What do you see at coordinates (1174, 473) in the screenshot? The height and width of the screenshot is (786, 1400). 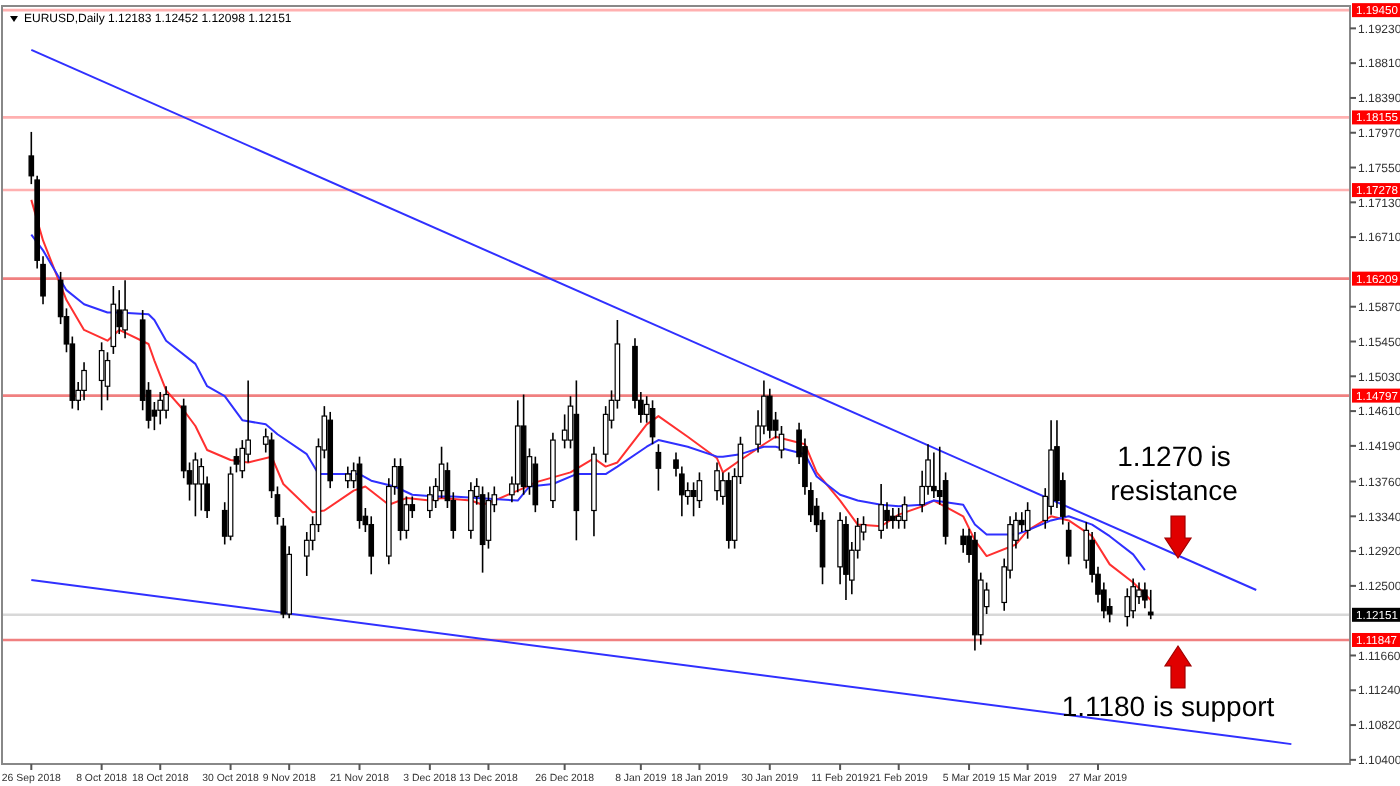 I see `annotation: 1.1270 is resistance` at bounding box center [1174, 473].